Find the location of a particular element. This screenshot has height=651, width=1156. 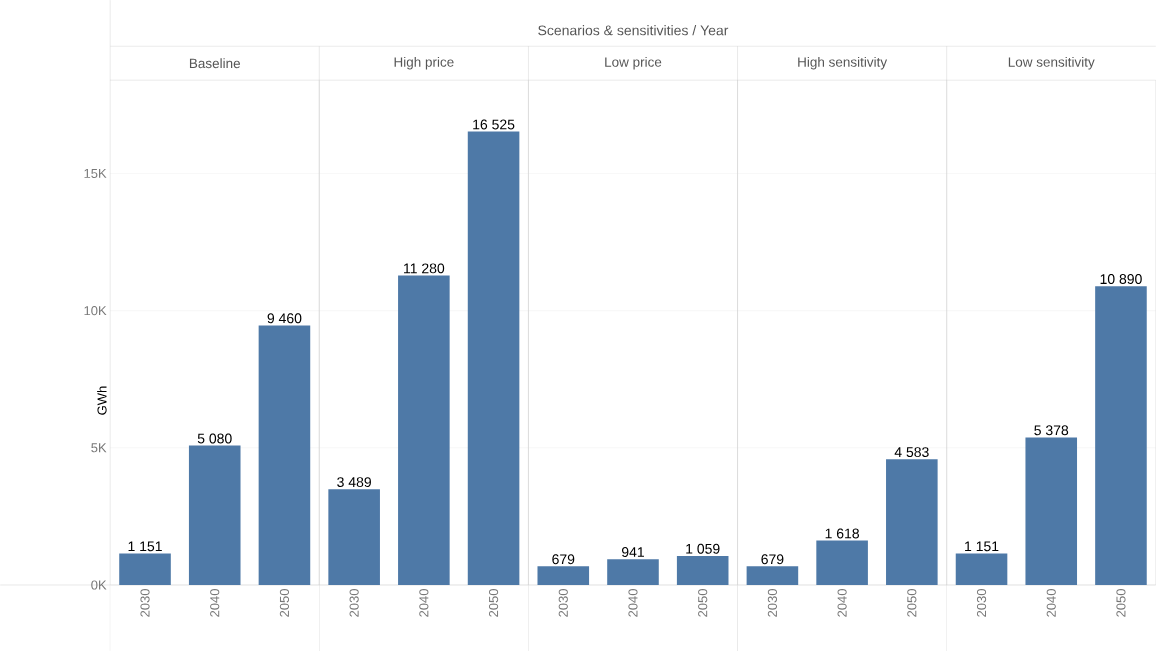

chart-title: Low price is located at coordinates (633, 63).